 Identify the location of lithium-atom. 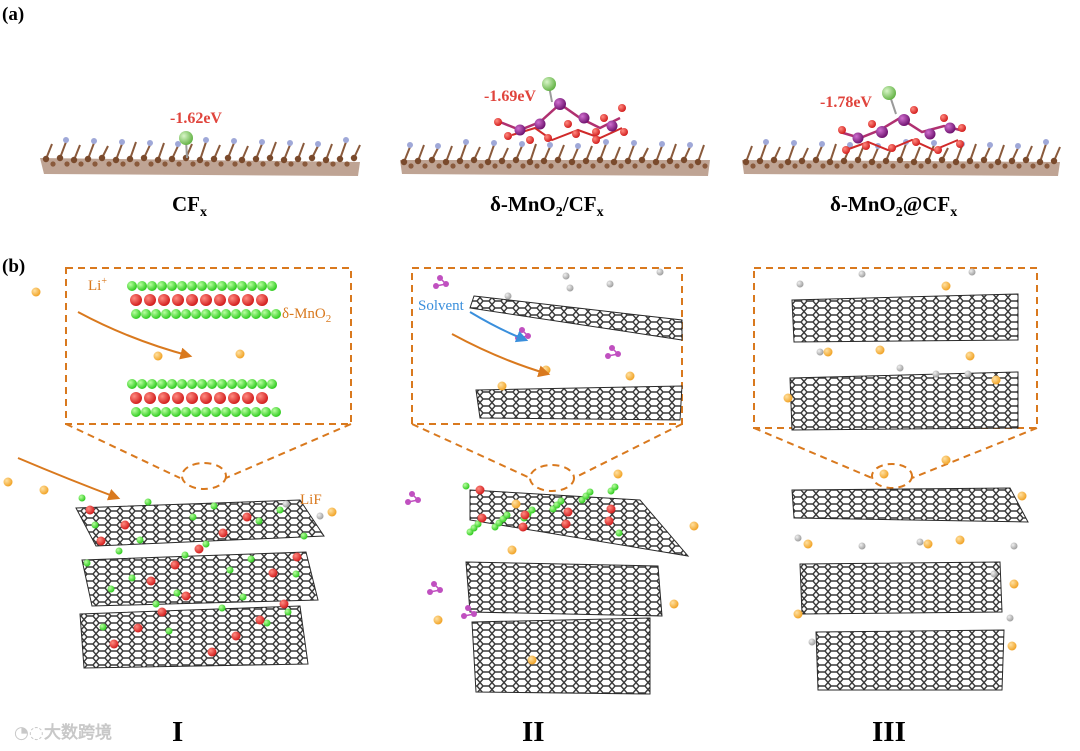
(889, 93).